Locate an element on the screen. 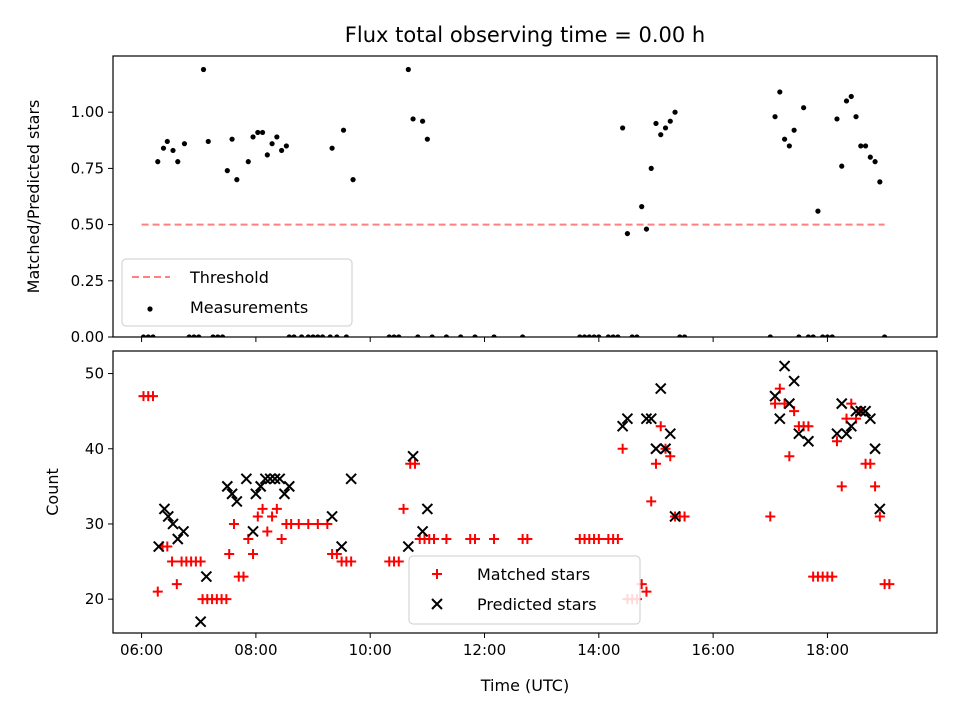  legend-box is located at coordinates (237, 292).